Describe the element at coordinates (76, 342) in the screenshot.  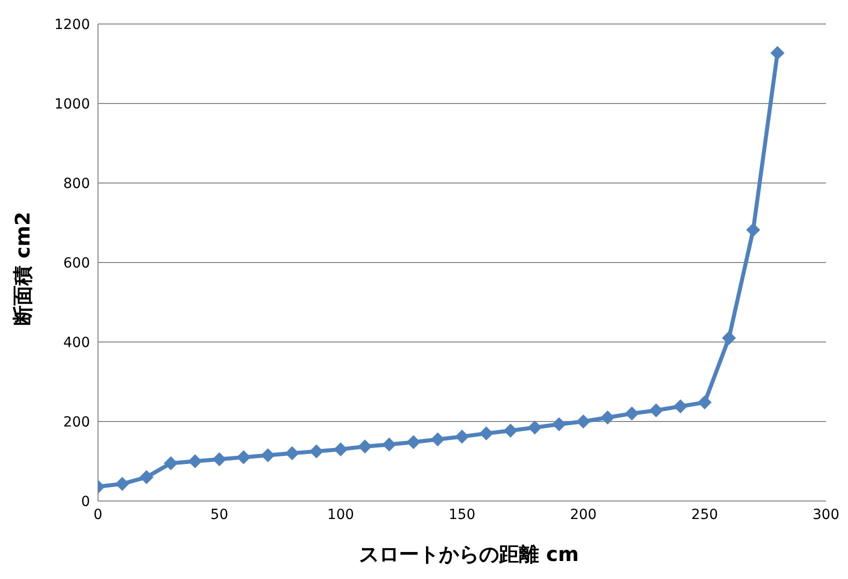
I see `y-tick-label: 400` at that location.